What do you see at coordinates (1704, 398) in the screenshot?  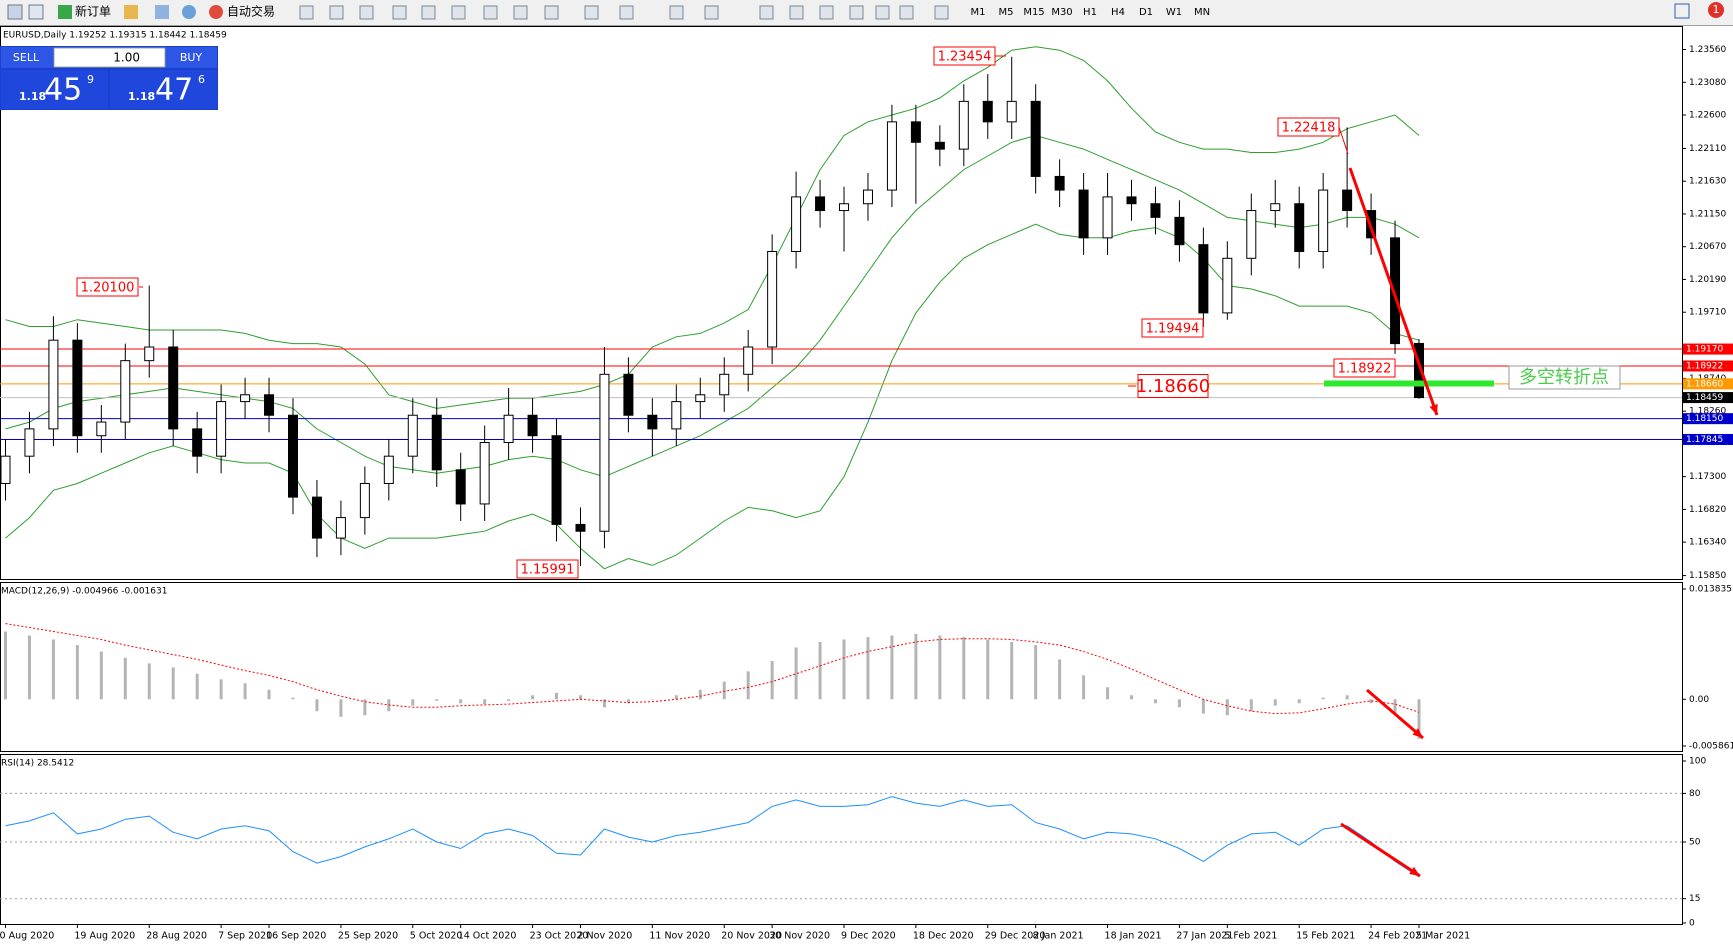 I see `level-label: 1.18459` at bounding box center [1704, 398].